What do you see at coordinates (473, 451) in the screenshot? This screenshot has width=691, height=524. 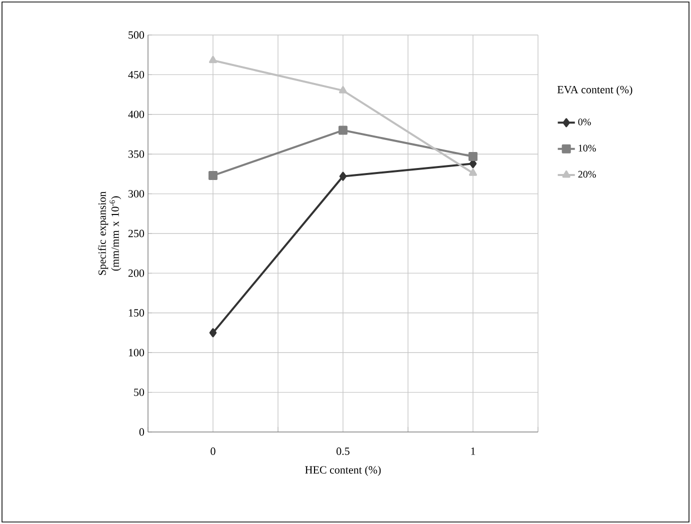 I see `x-tick-label: 1` at bounding box center [473, 451].